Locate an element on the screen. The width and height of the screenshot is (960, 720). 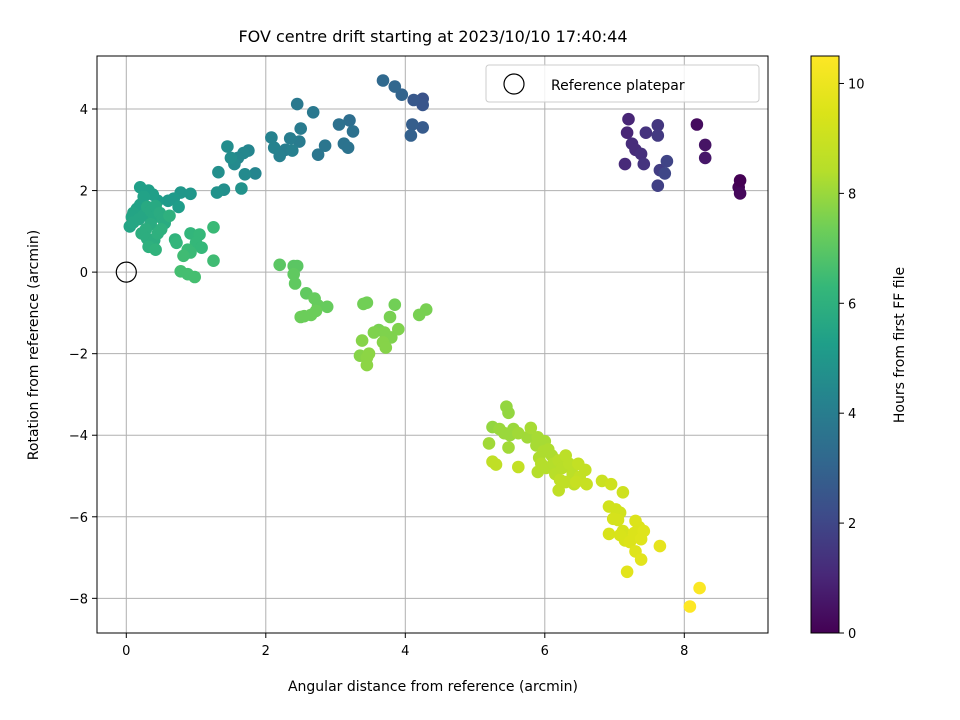
colorbar-tick-label: 10 is located at coordinates (856, 84).